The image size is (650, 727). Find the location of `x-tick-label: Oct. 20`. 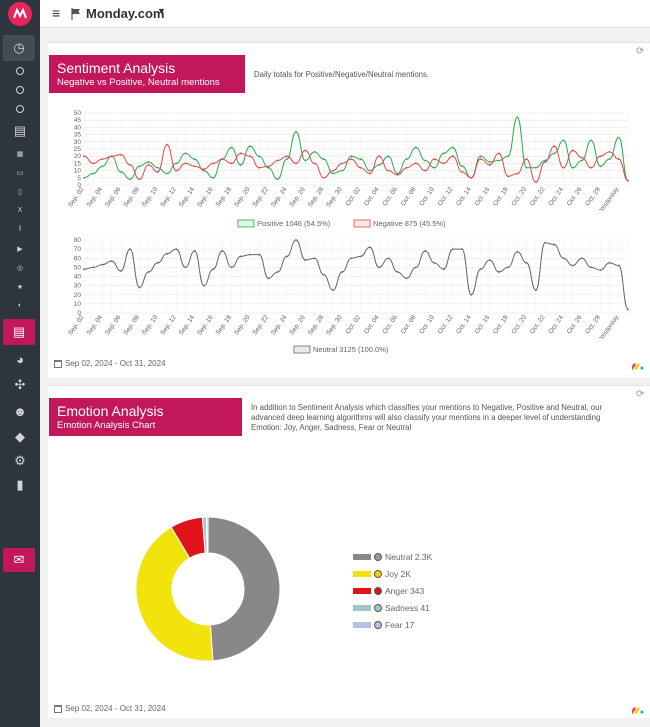

x-tick-label: Oct. 20 is located at coordinates (519, 324).